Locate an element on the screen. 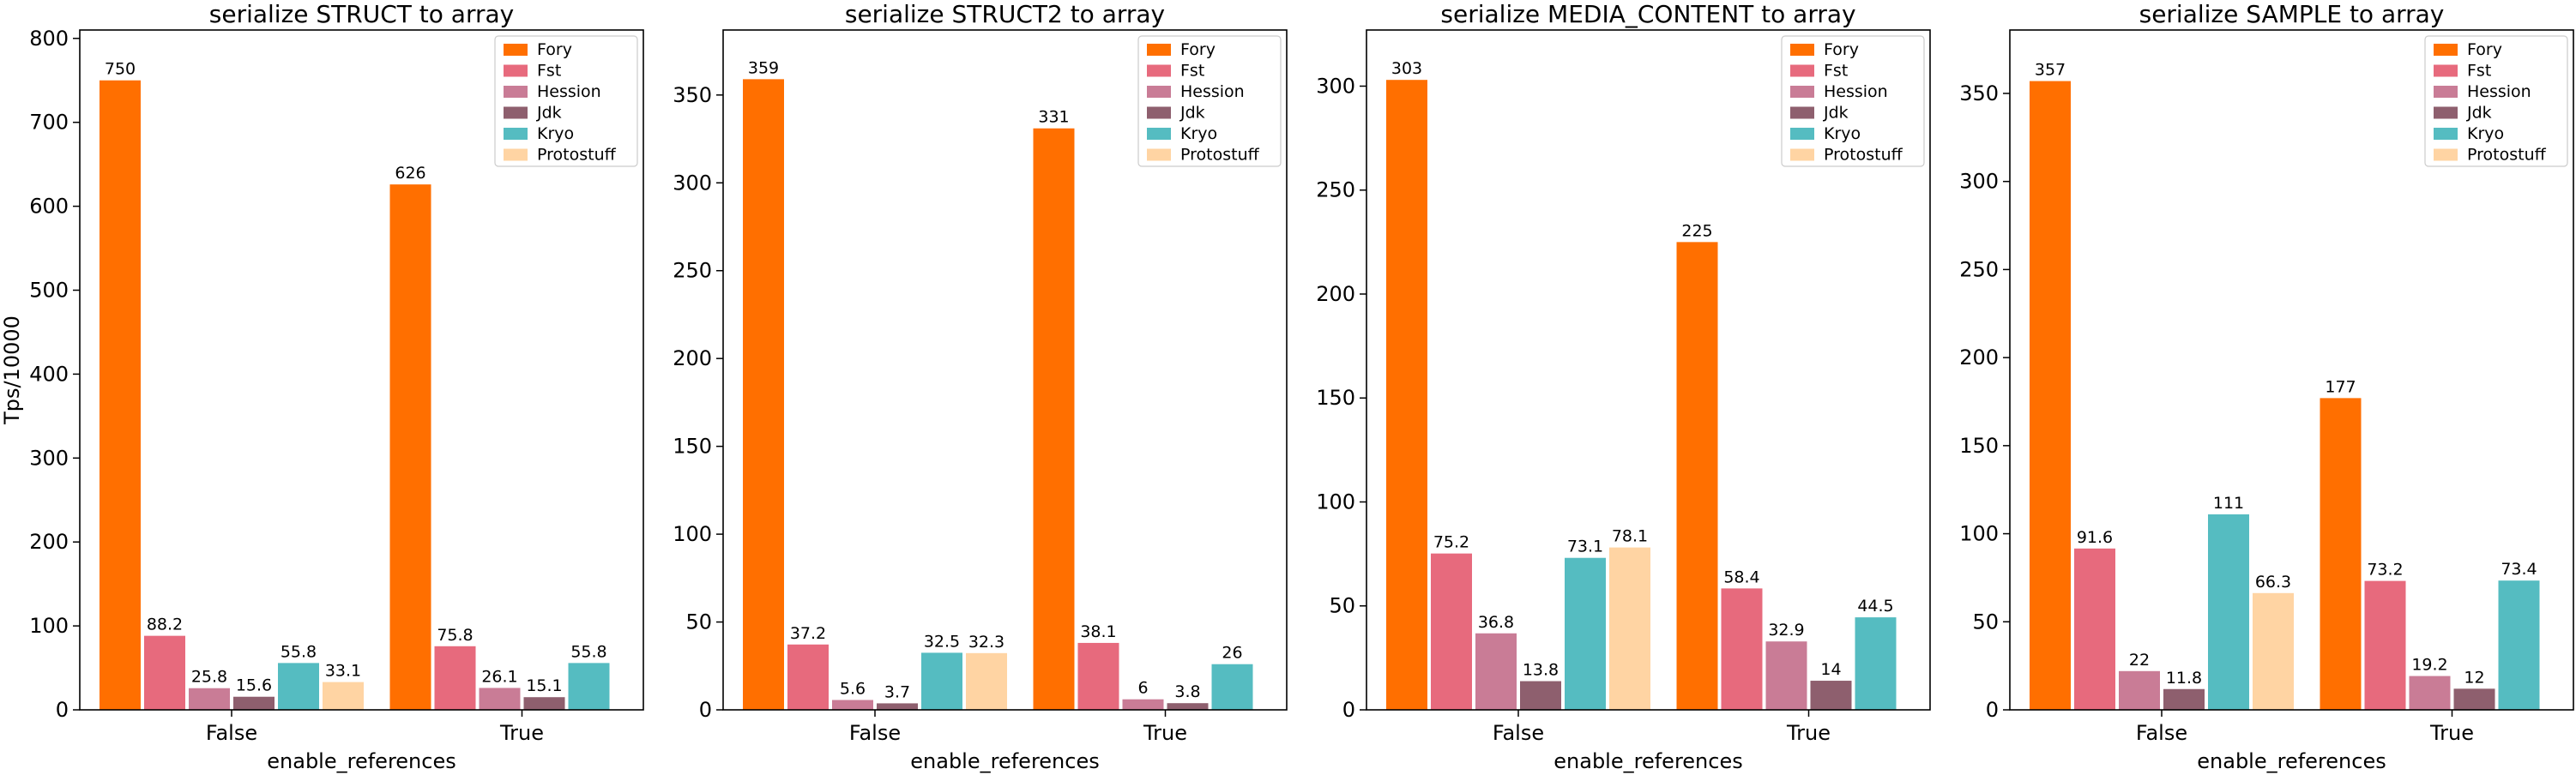 Image resolution: width=2576 pixels, height=781 pixels. y-tick-label: 200 is located at coordinates (49, 542).